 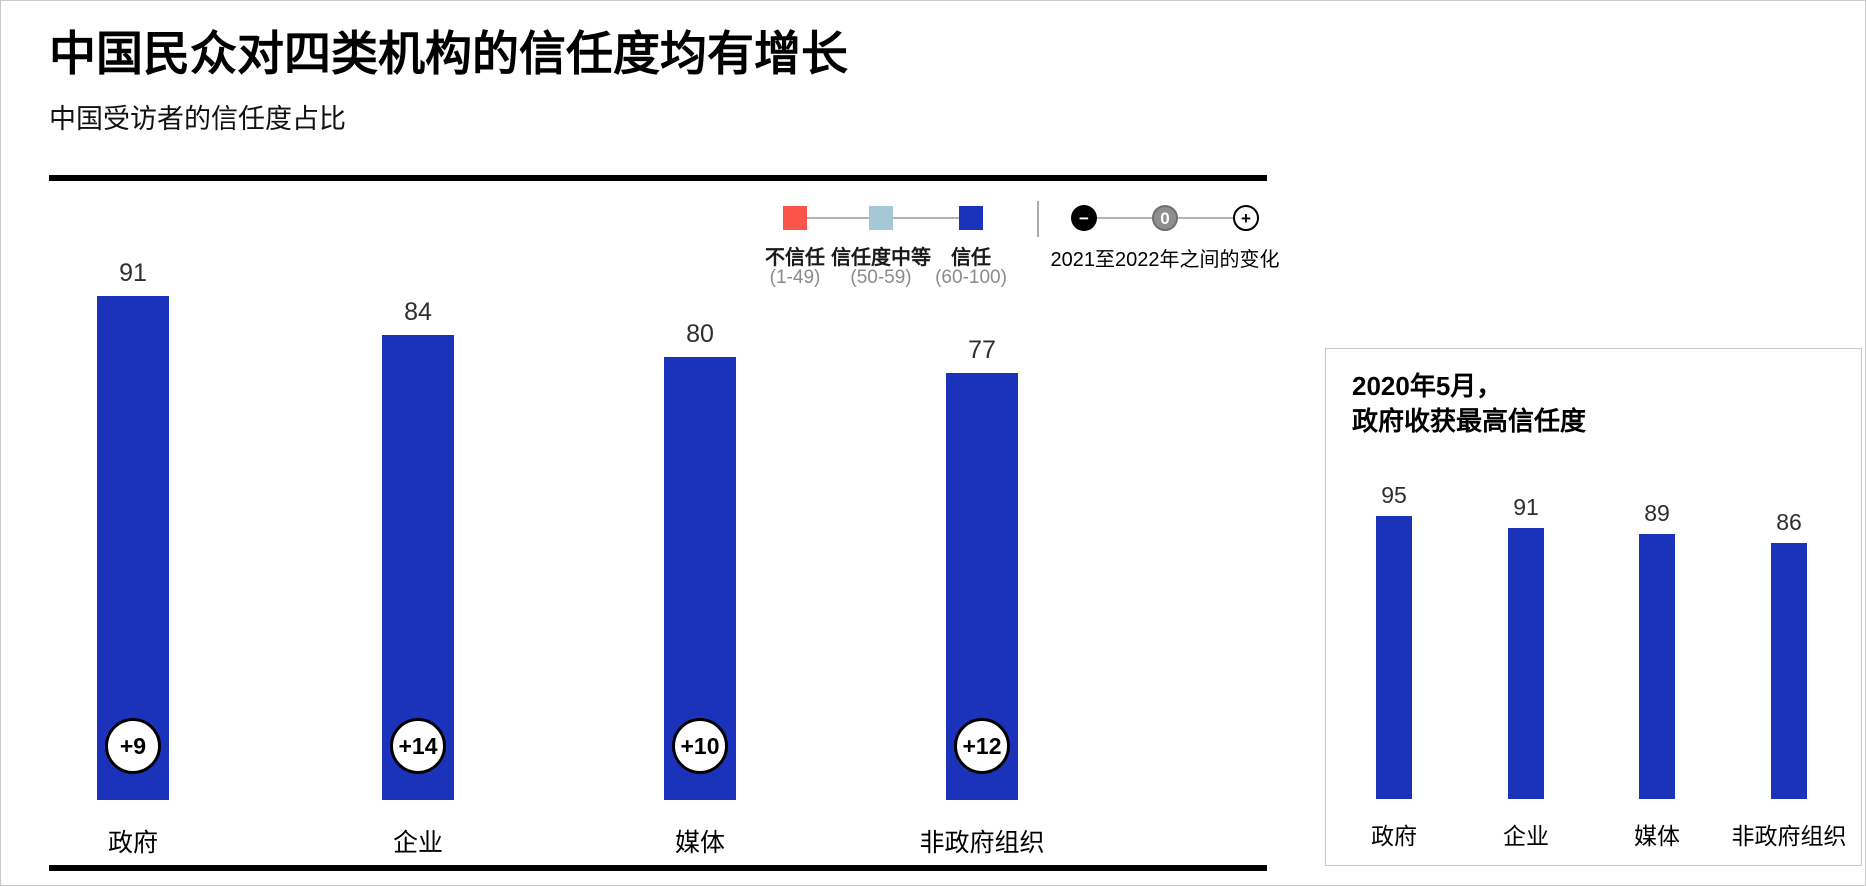 I want to click on legend-label-distrust: 不信任, so click(x=795, y=258).